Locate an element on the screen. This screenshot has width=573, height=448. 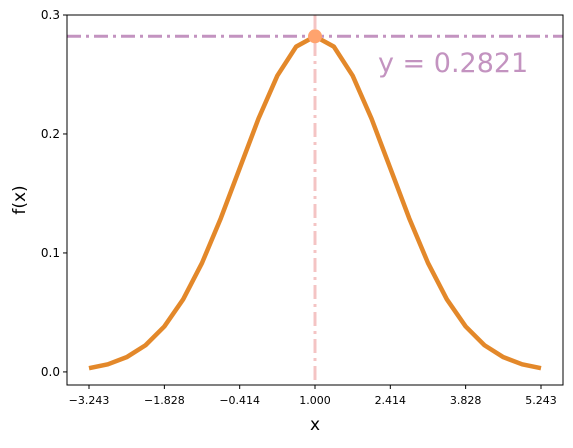
annotation: y = 0.2821 is located at coordinates (453, 63).